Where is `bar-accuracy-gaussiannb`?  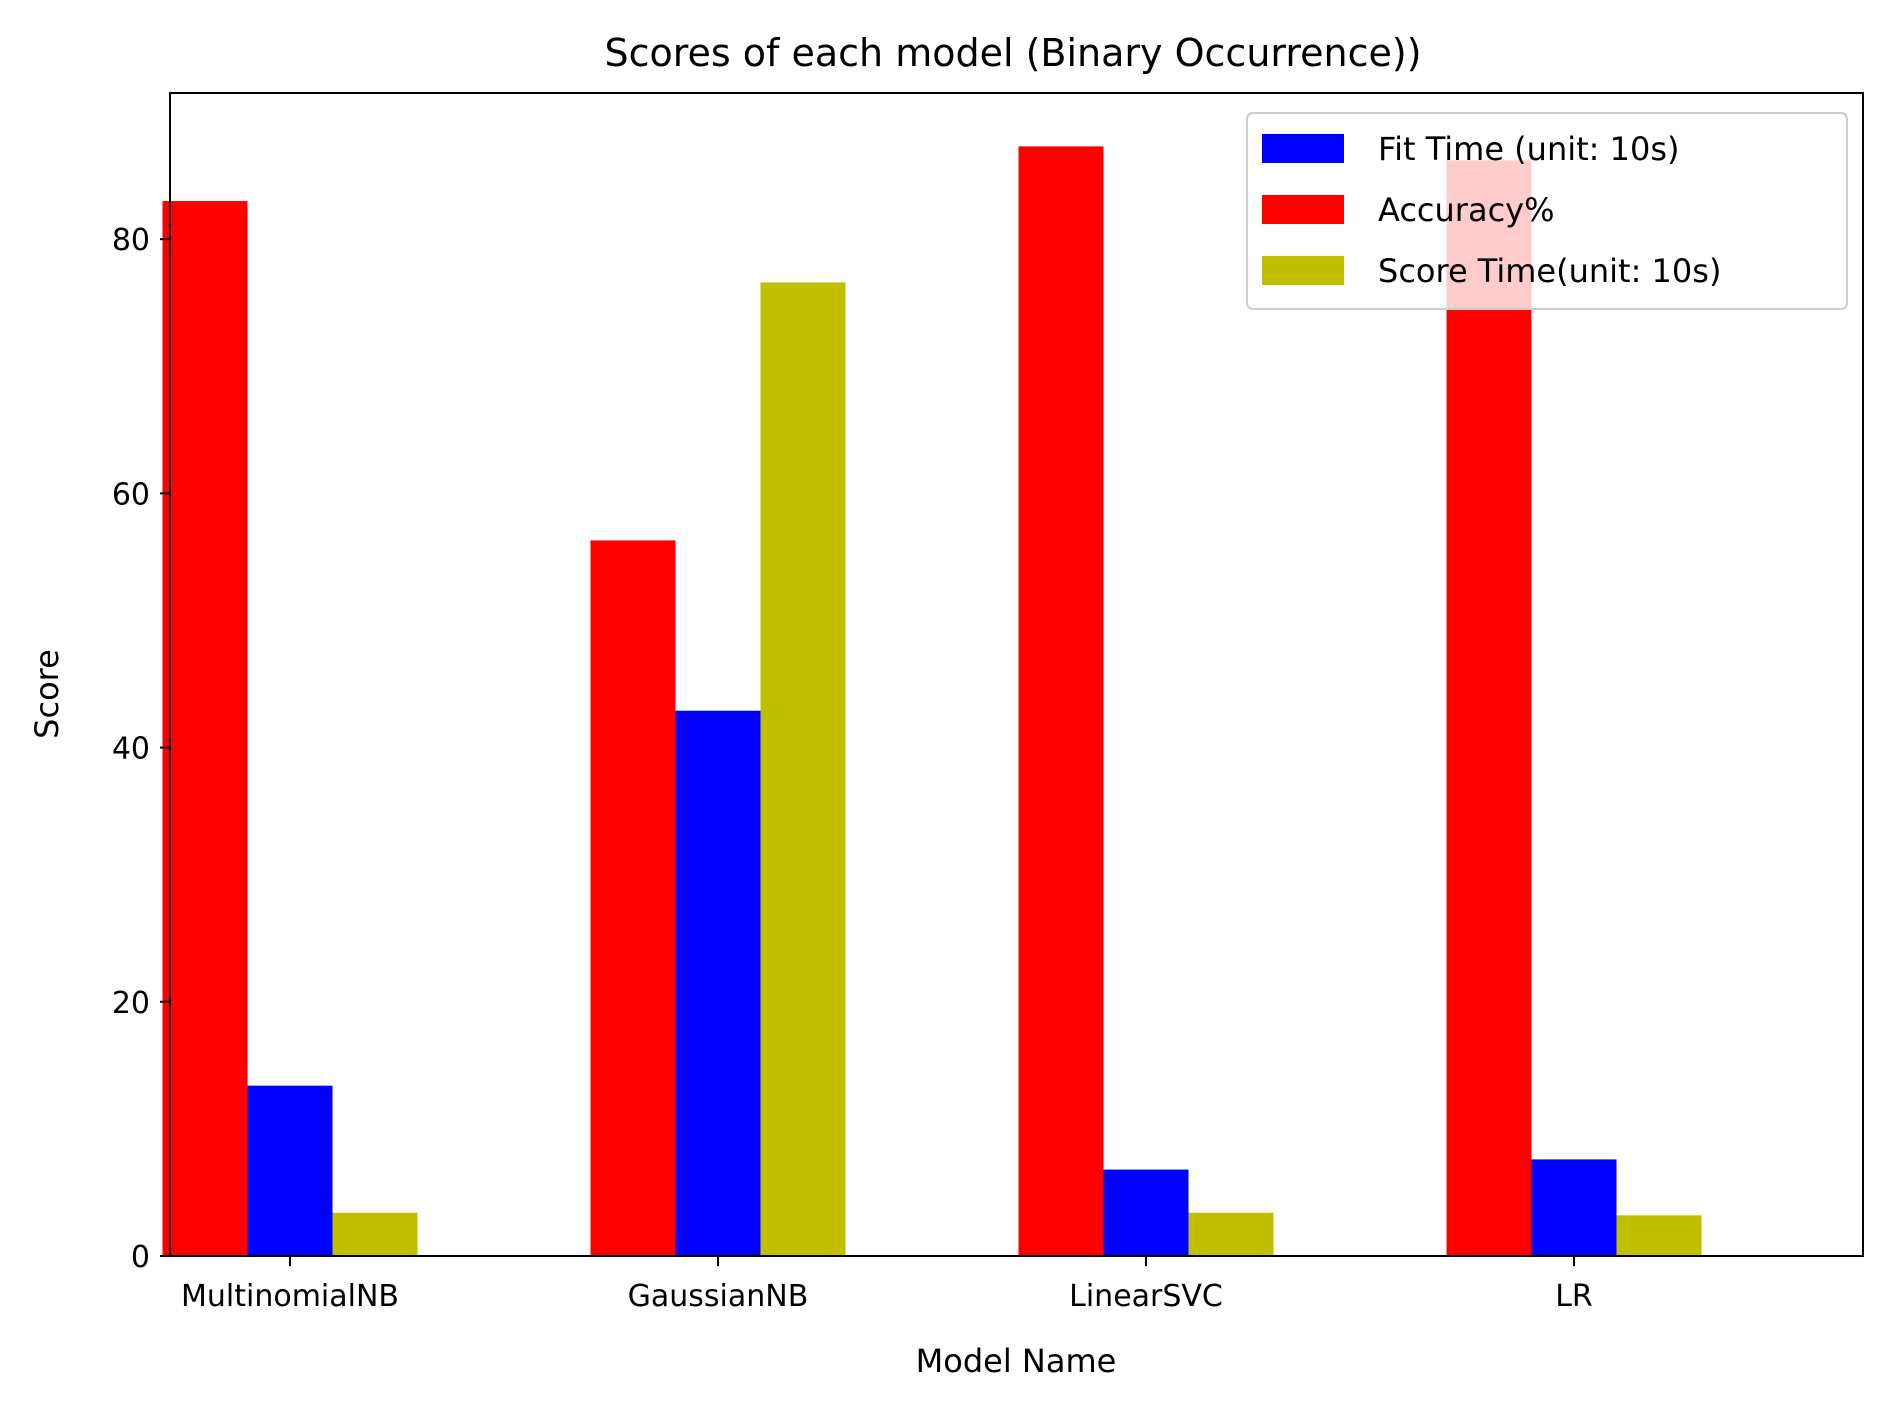
bar-accuracy-gaussiannb is located at coordinates (633, 898).